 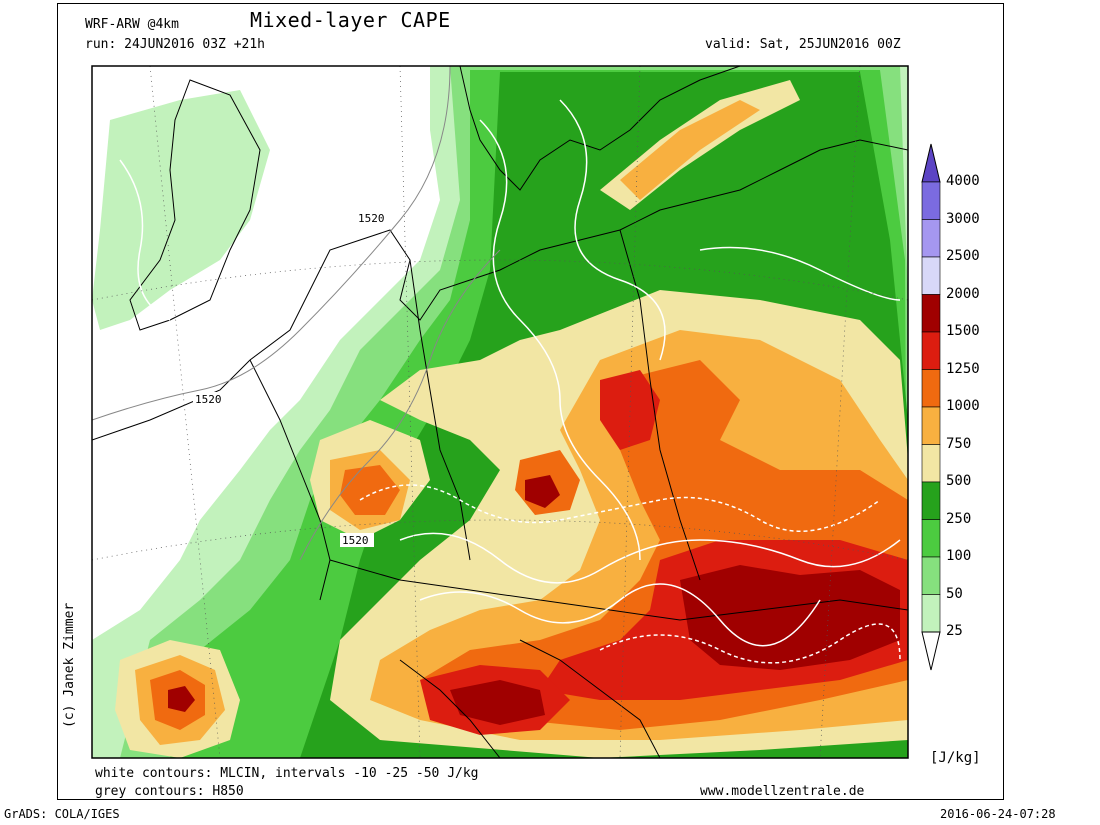 I want to click on coast-adriatic, so click(x=590, y=698).